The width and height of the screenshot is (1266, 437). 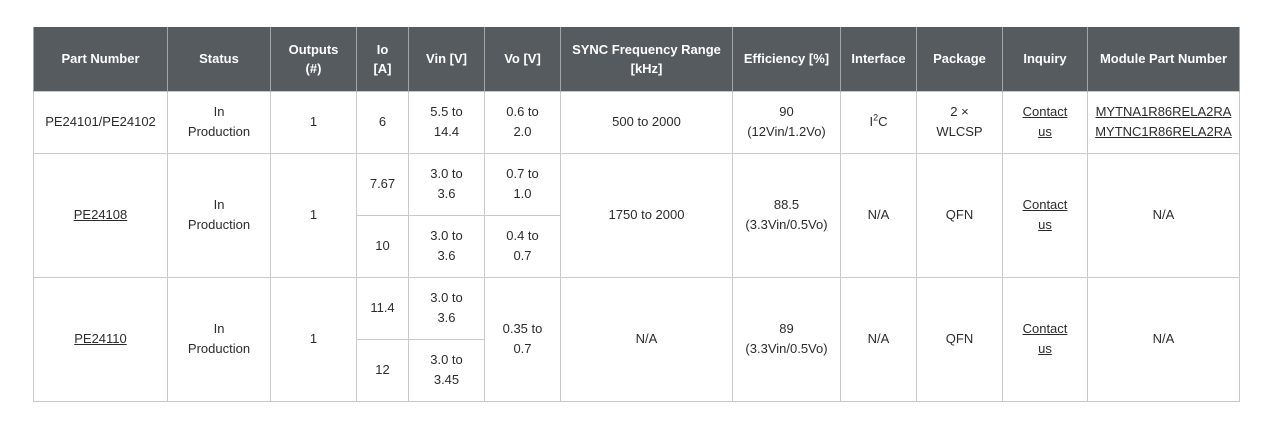 I want to click on sync-frequency-cell: N/A, so click(x=646, y=339).